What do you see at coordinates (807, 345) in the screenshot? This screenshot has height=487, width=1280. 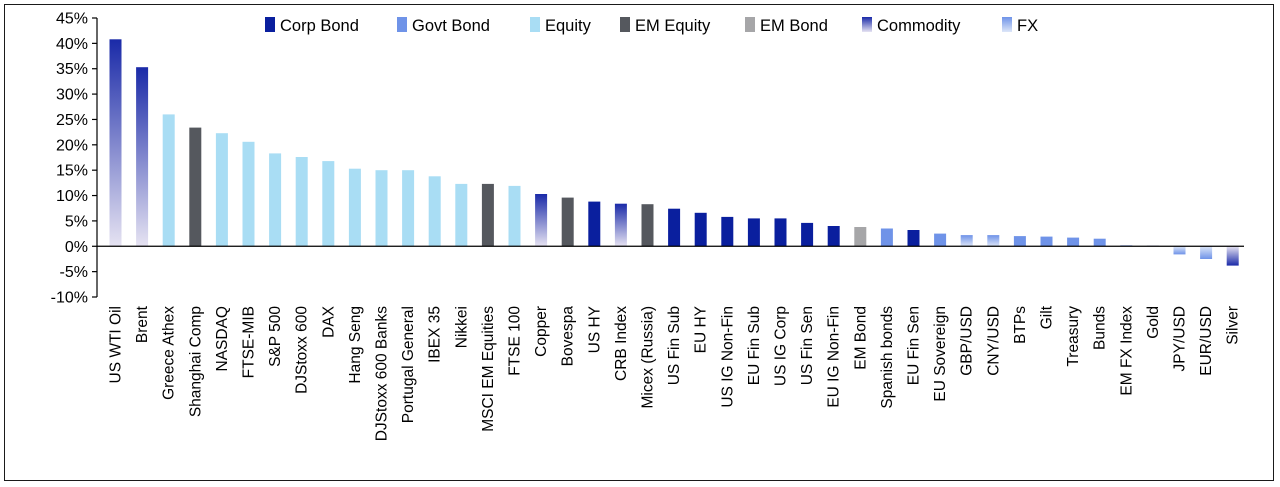 I see `x-category-label: US Fin Sen` at bounding box center [807, 345].